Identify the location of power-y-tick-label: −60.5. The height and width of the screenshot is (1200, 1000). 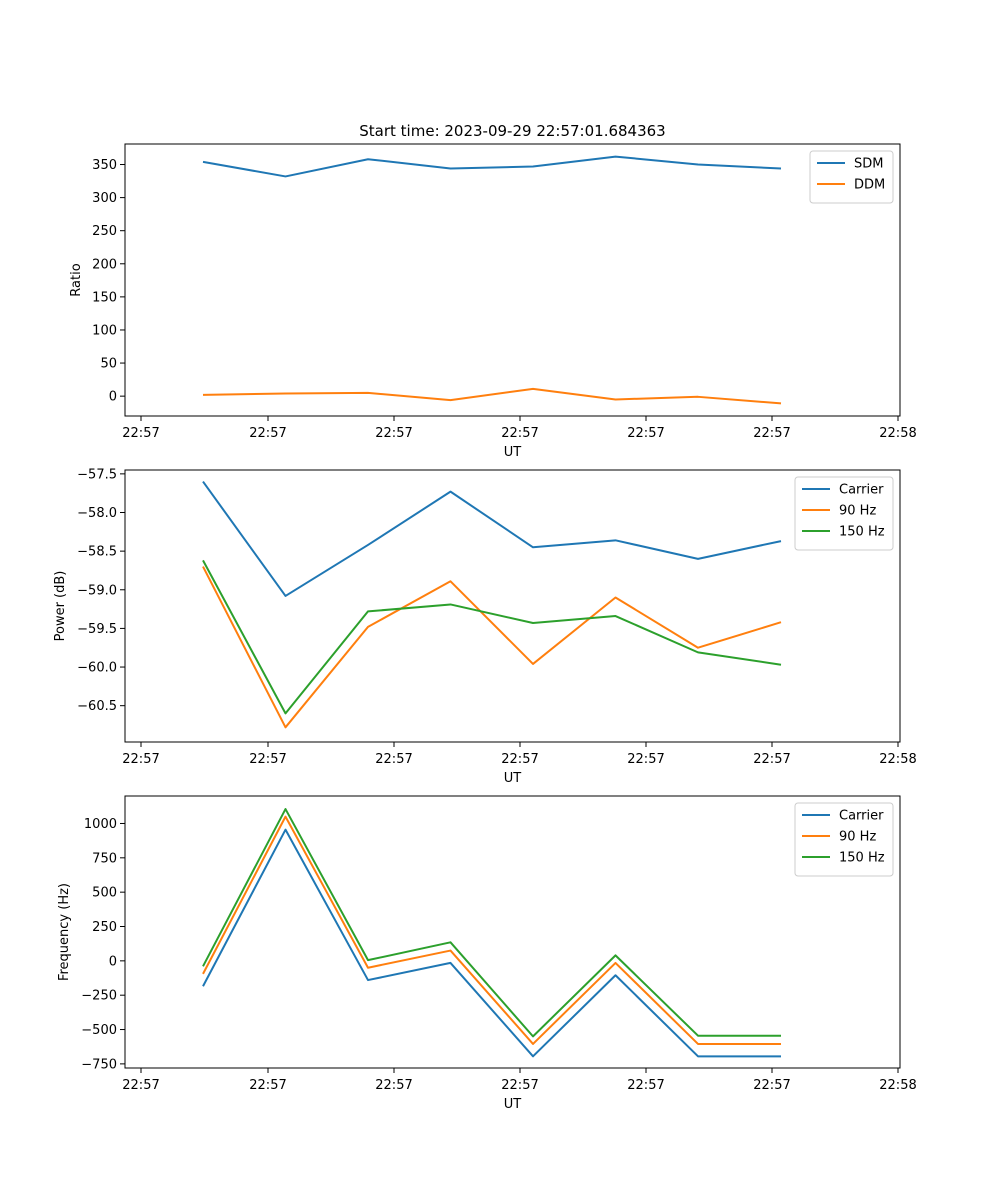
(97, 706).